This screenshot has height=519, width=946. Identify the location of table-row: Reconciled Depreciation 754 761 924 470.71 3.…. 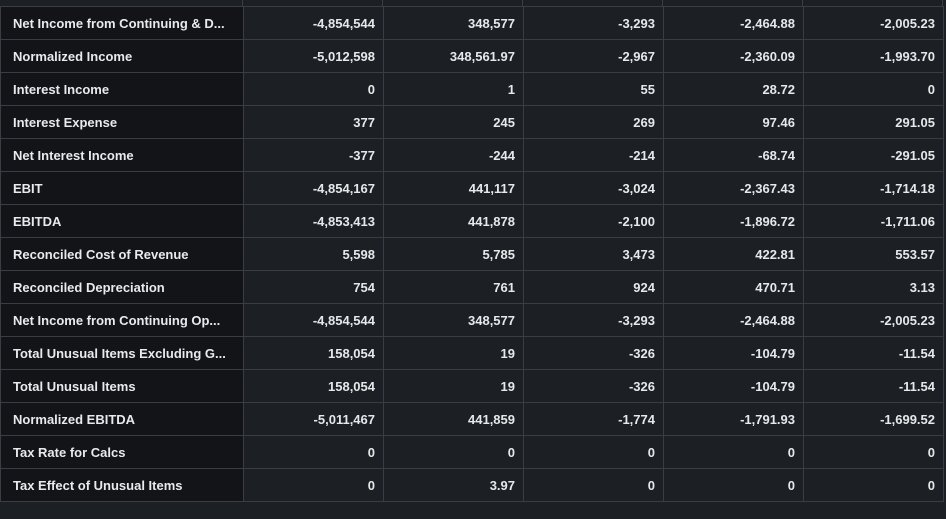
(472, 287).